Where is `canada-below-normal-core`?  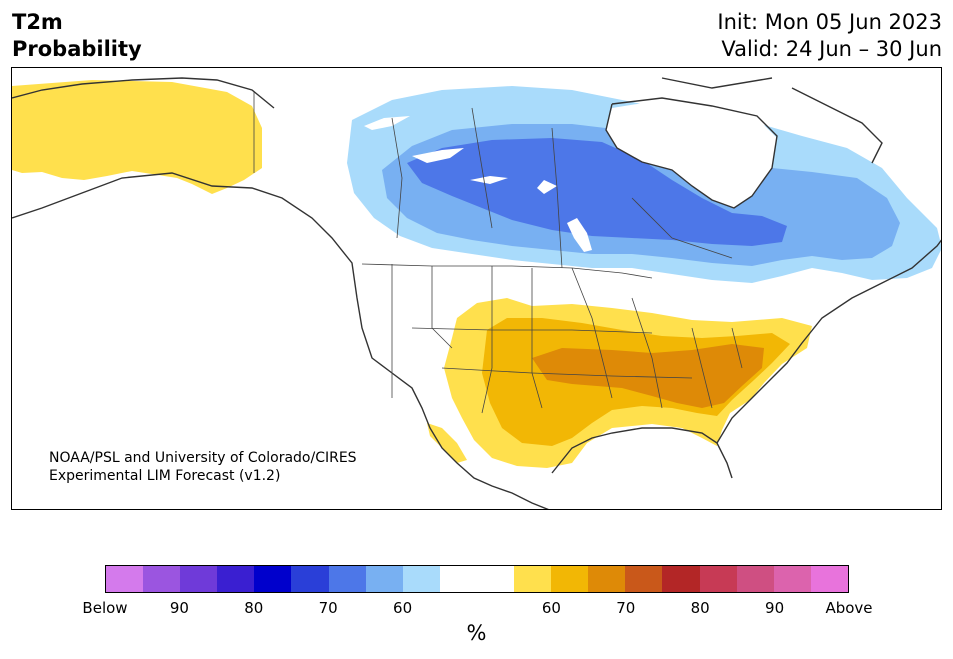 canada-below-normal-core is located at coordinates (597, 192).